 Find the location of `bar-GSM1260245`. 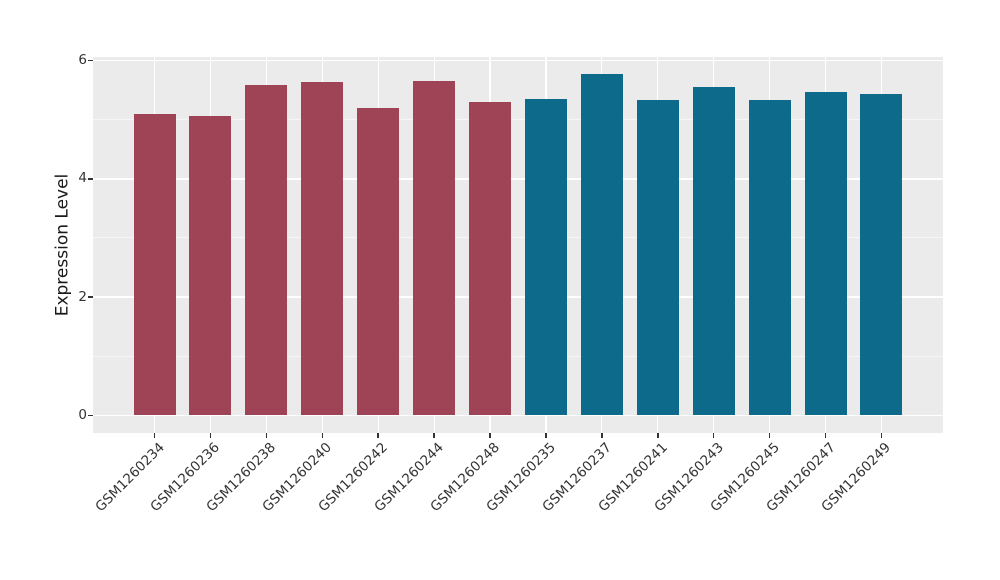

bar-GSM1260245 is located at coordinates (769, 257).